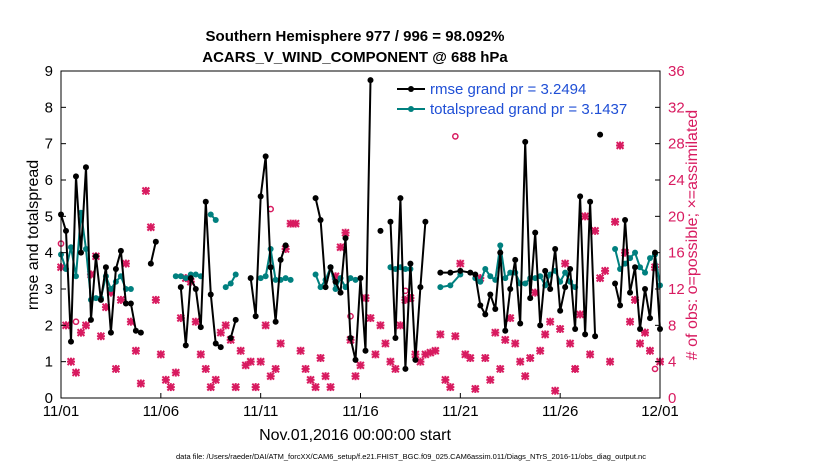 This screenshot has height=470, width=830. I want to click on left-tick-label: 1, so click(49, 362).